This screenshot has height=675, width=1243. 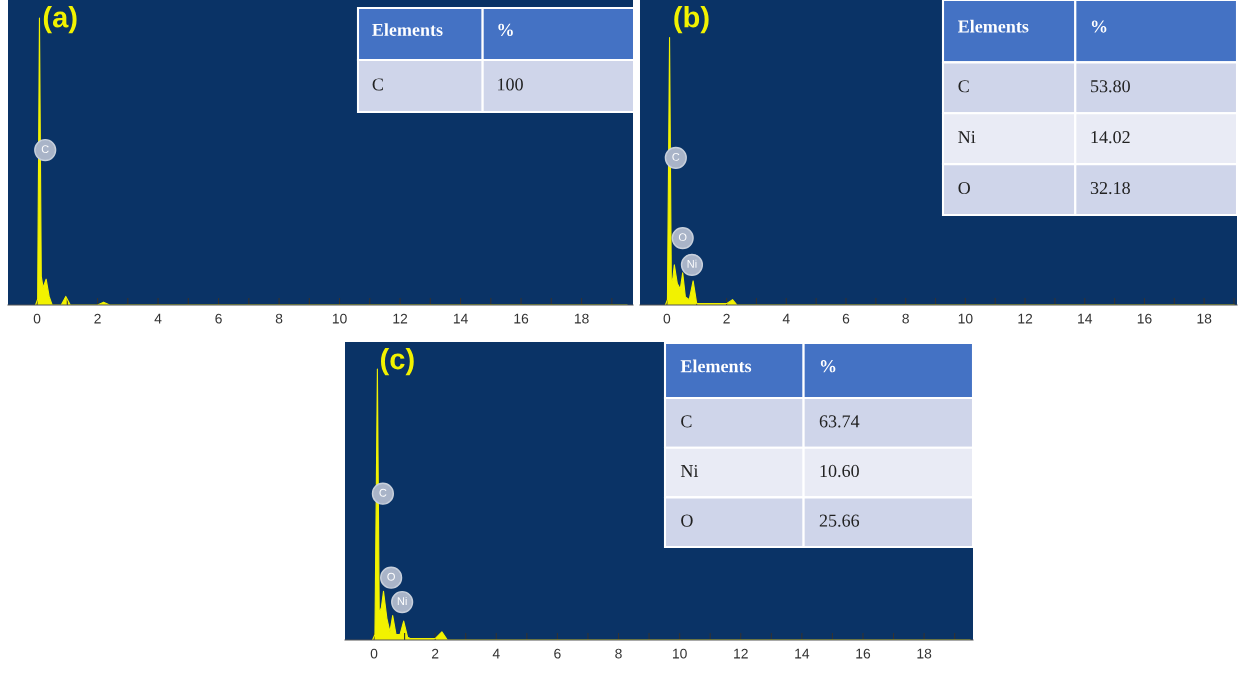 I want to click on annotation: 63.74, so click(x=839, y=421).